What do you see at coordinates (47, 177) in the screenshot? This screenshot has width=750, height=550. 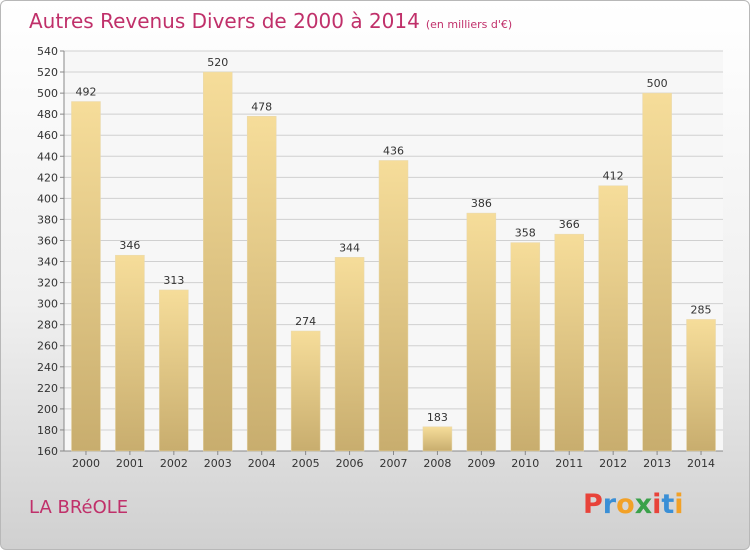 I see `y-tick-label: 420` at bounding box center [47, 177].